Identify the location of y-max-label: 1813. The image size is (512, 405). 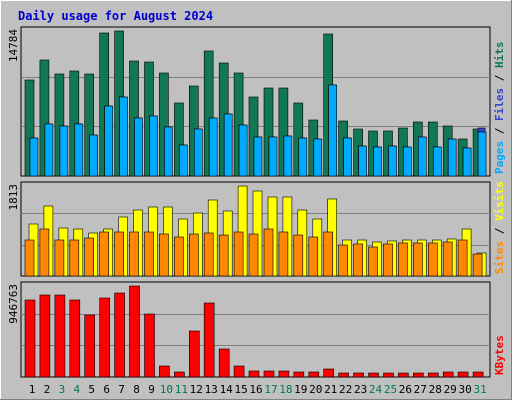
(13, 197).